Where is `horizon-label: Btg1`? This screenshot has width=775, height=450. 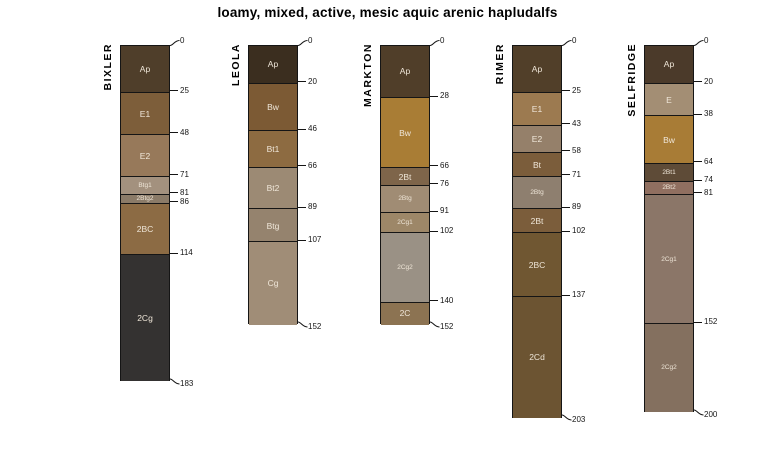 horizon-label: Btg1 is located at coordinates (145, 185).